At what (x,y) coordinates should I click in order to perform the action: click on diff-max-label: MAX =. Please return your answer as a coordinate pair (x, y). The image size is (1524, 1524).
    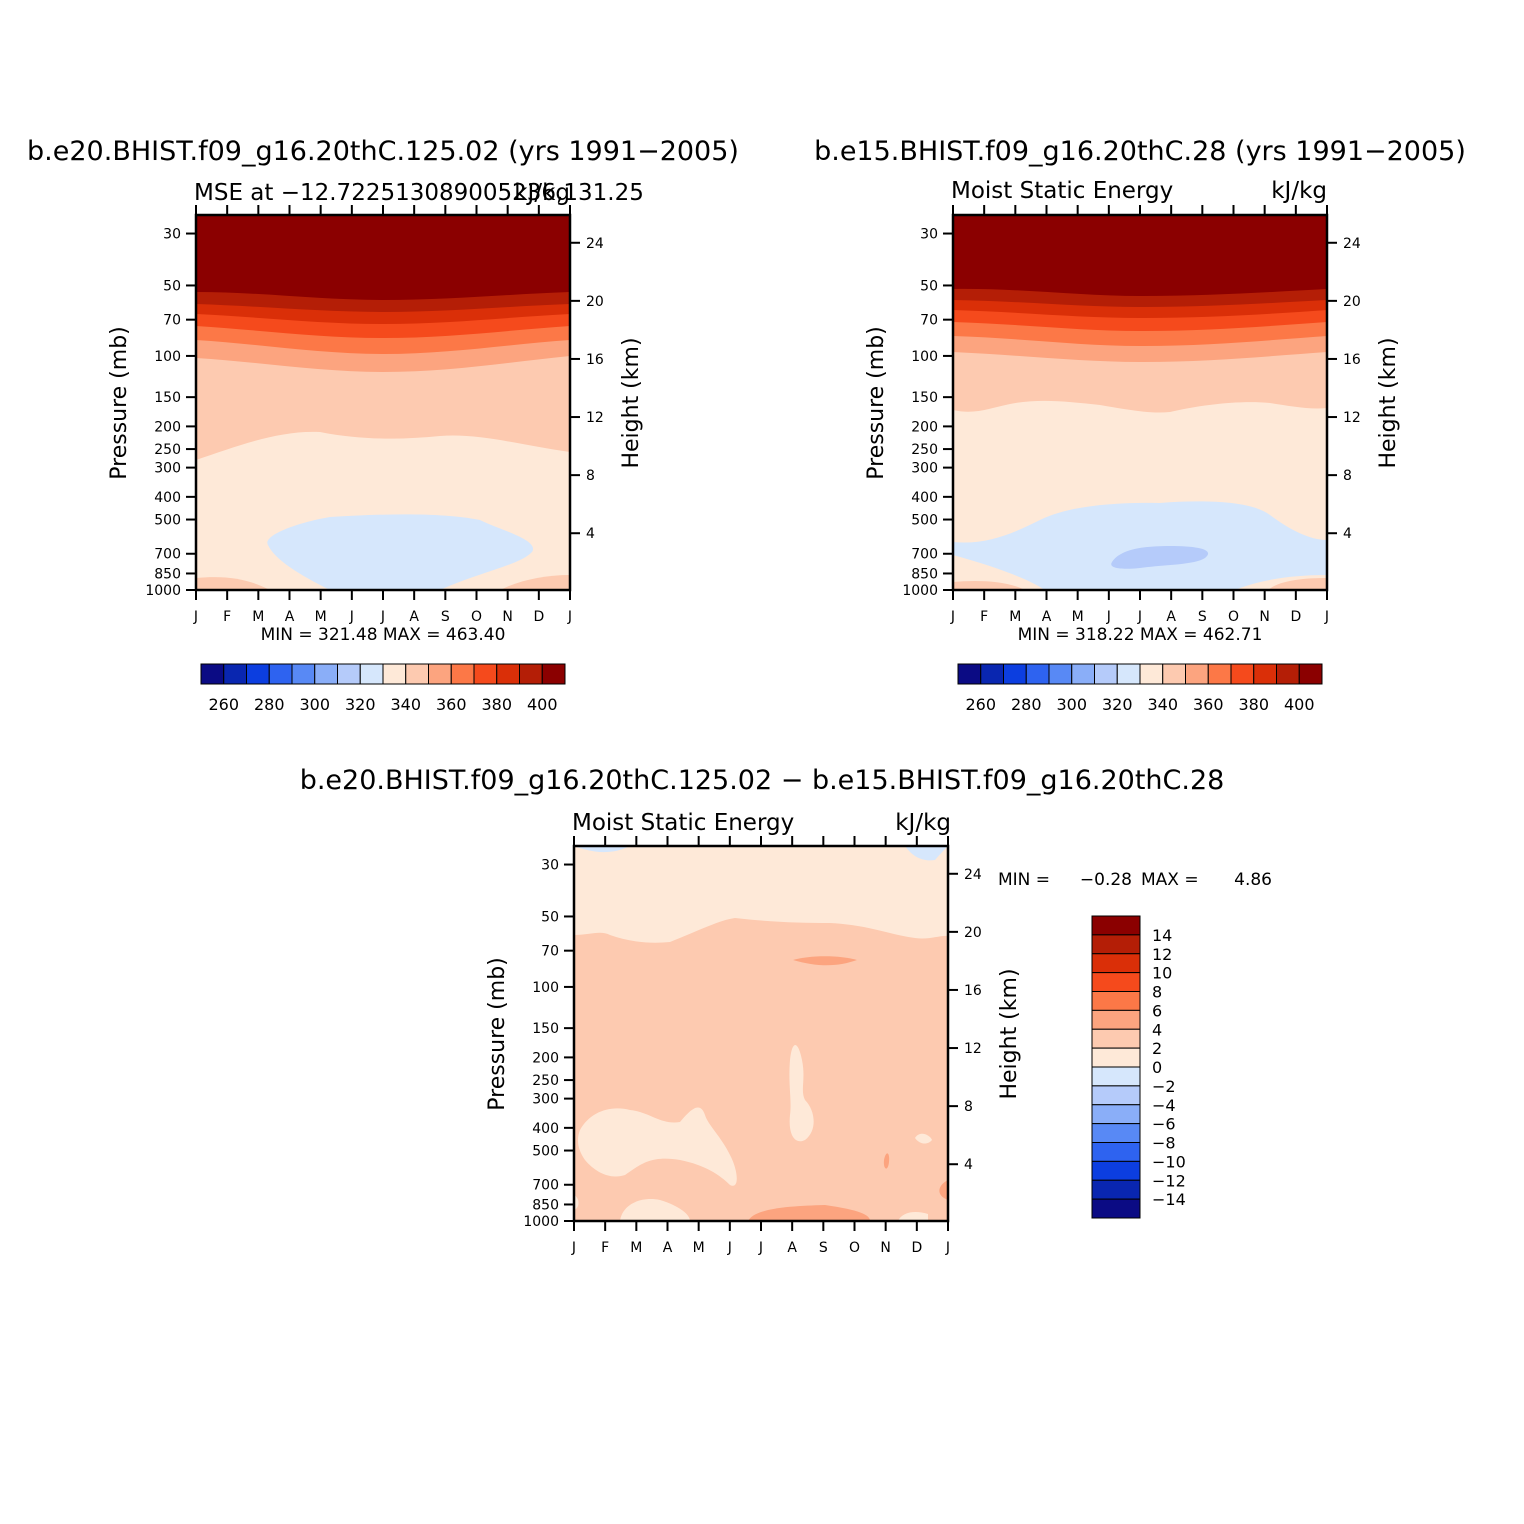
    Looking at the image, I should click on (1170, 880).